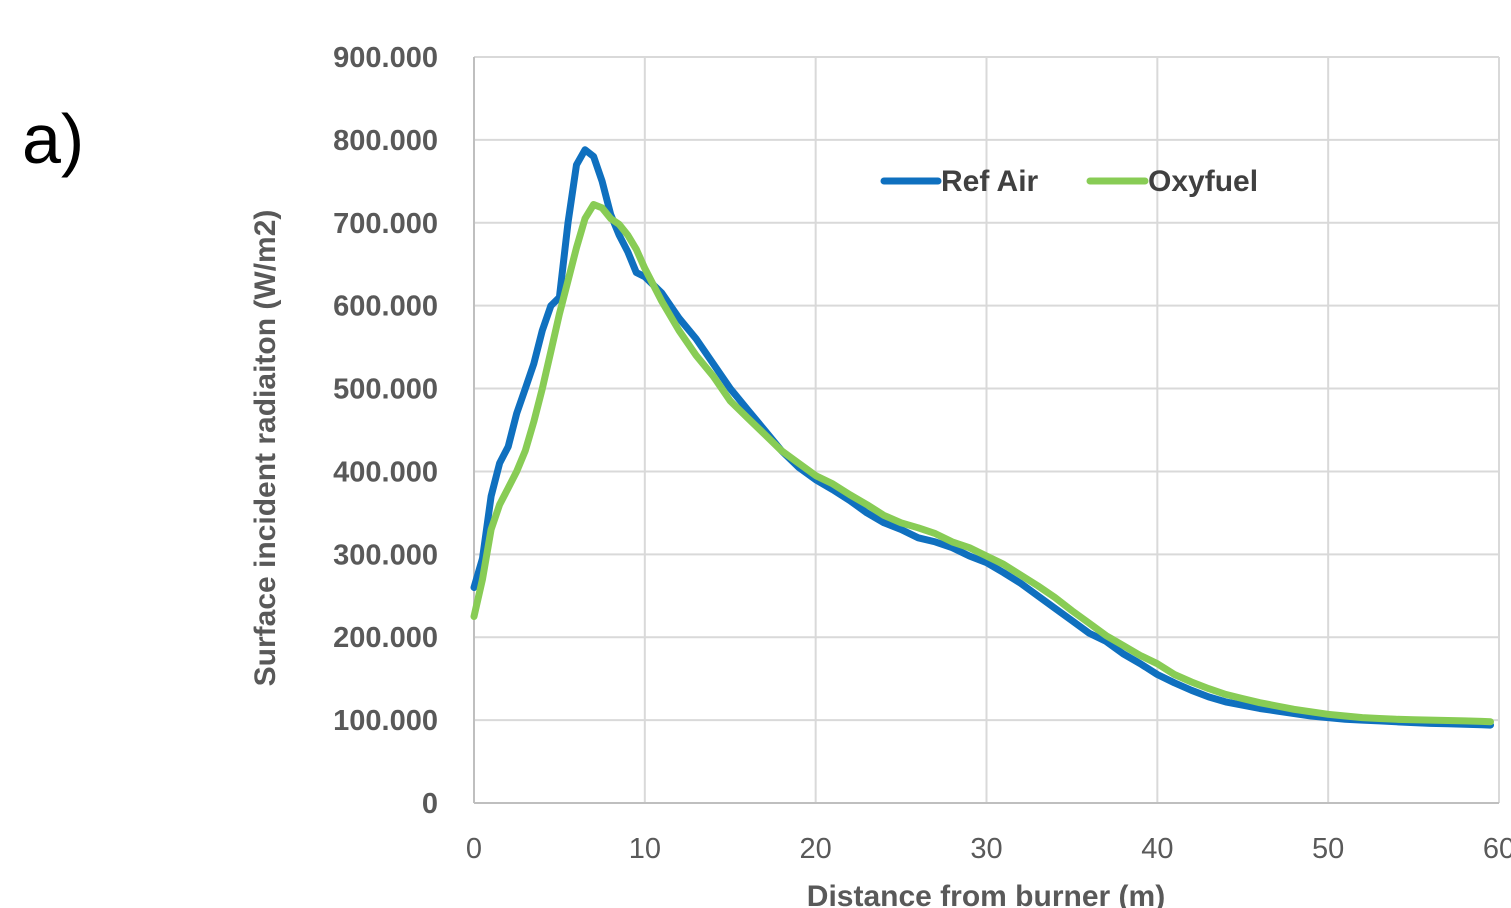  Describe the element at coordinates (385, 390) in the screenshot. I see `y-tick-label: 500.000` at that location.